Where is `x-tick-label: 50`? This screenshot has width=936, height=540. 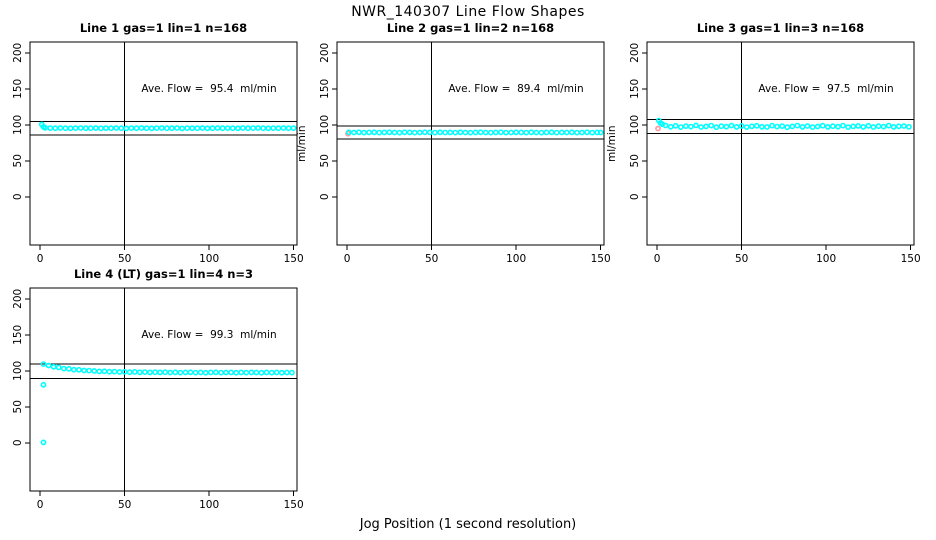 x-tick-label: 50 is located at coordinates (124, 505).